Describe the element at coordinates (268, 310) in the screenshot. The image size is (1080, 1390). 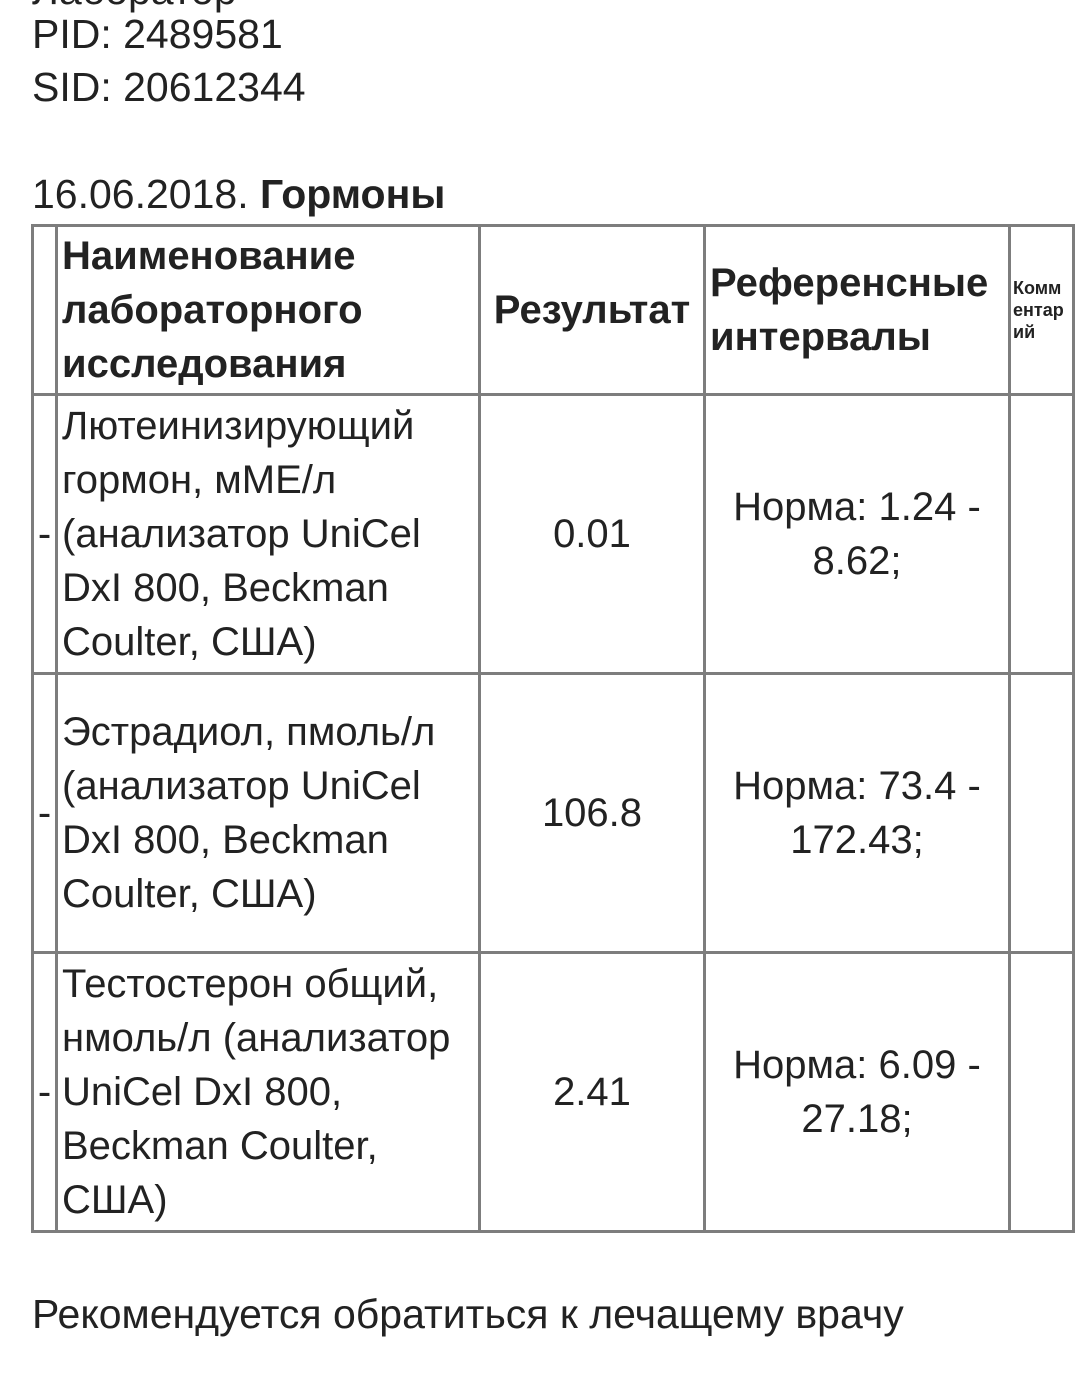
I see `header-name: Наименование лабораторного исследования` at that location.